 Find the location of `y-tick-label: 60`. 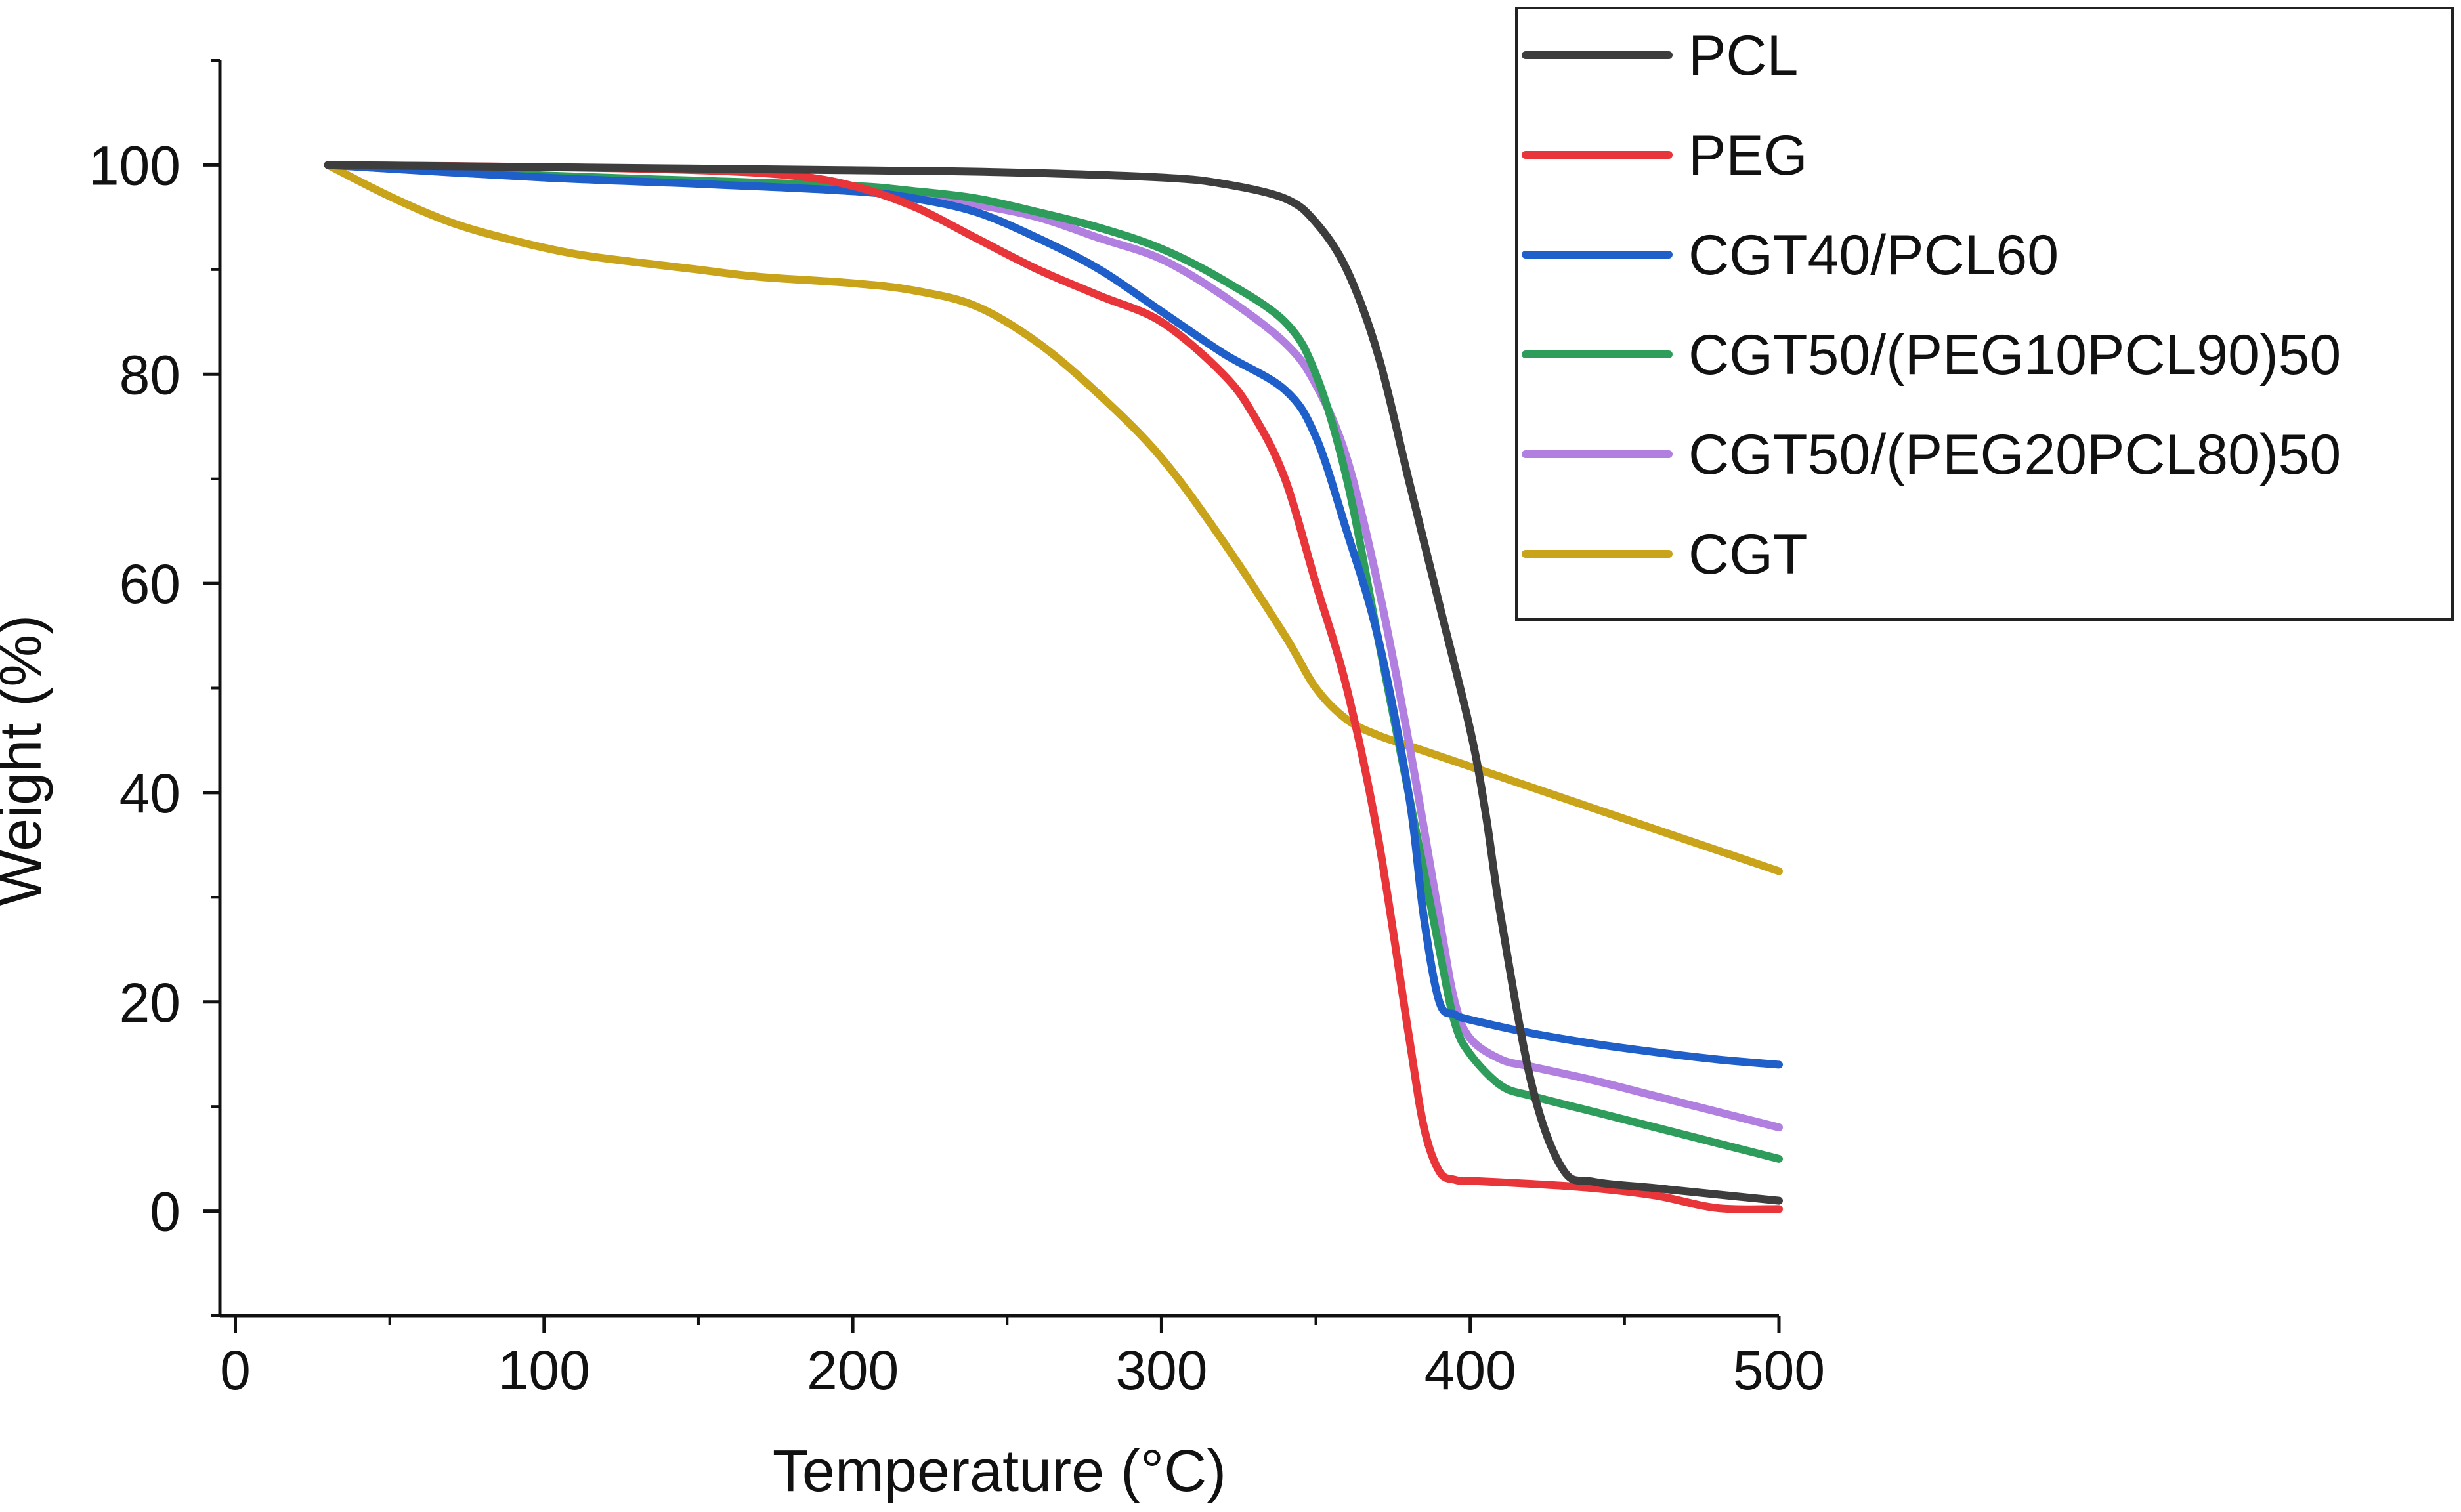

y-tick-label: 60 is located at coordinates (150, 584).